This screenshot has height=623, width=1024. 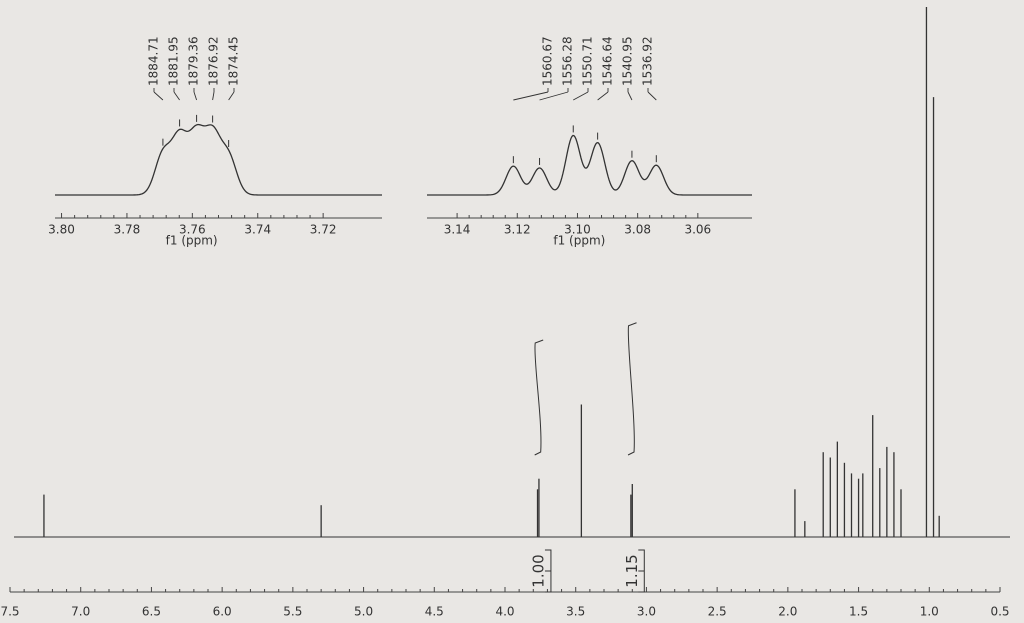 I want to click on peak-hz-label: 1540.95, so click(x=628, y=61).